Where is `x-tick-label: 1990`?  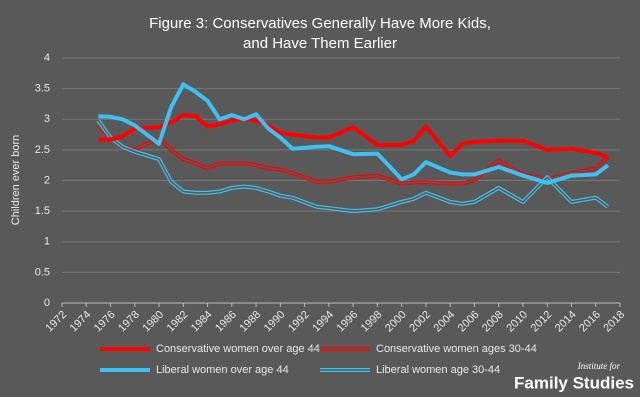 x-tick-label: 1990 is located at coordinates (275, 322).